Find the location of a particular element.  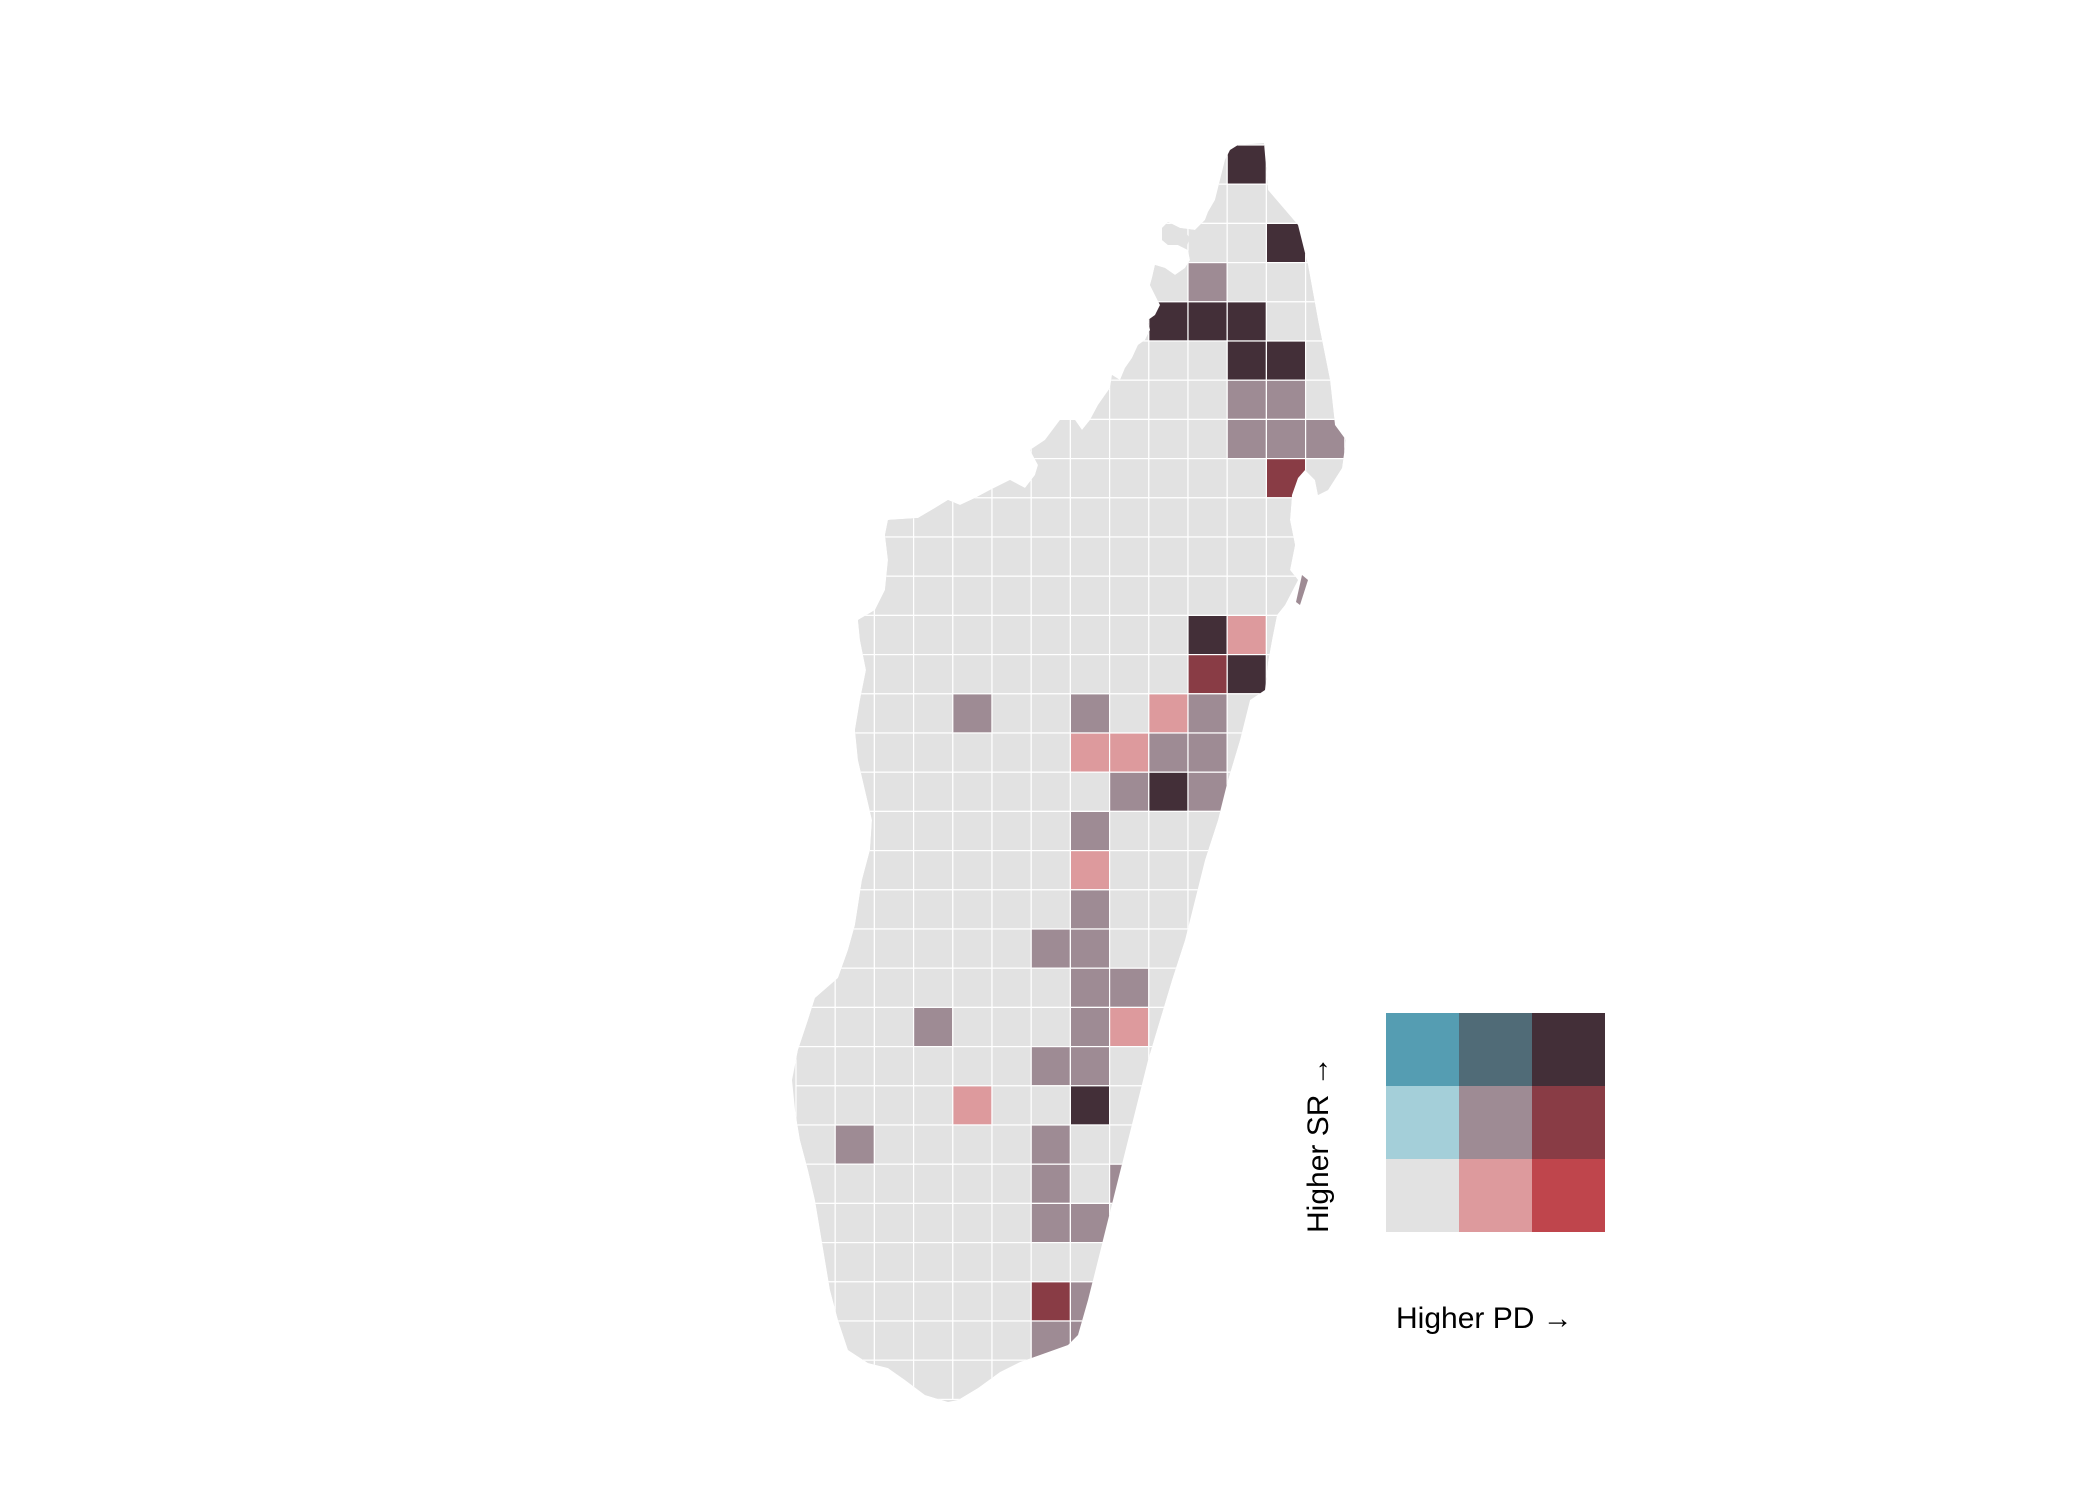

map-cell-red is located at coordinates (1286, 478).